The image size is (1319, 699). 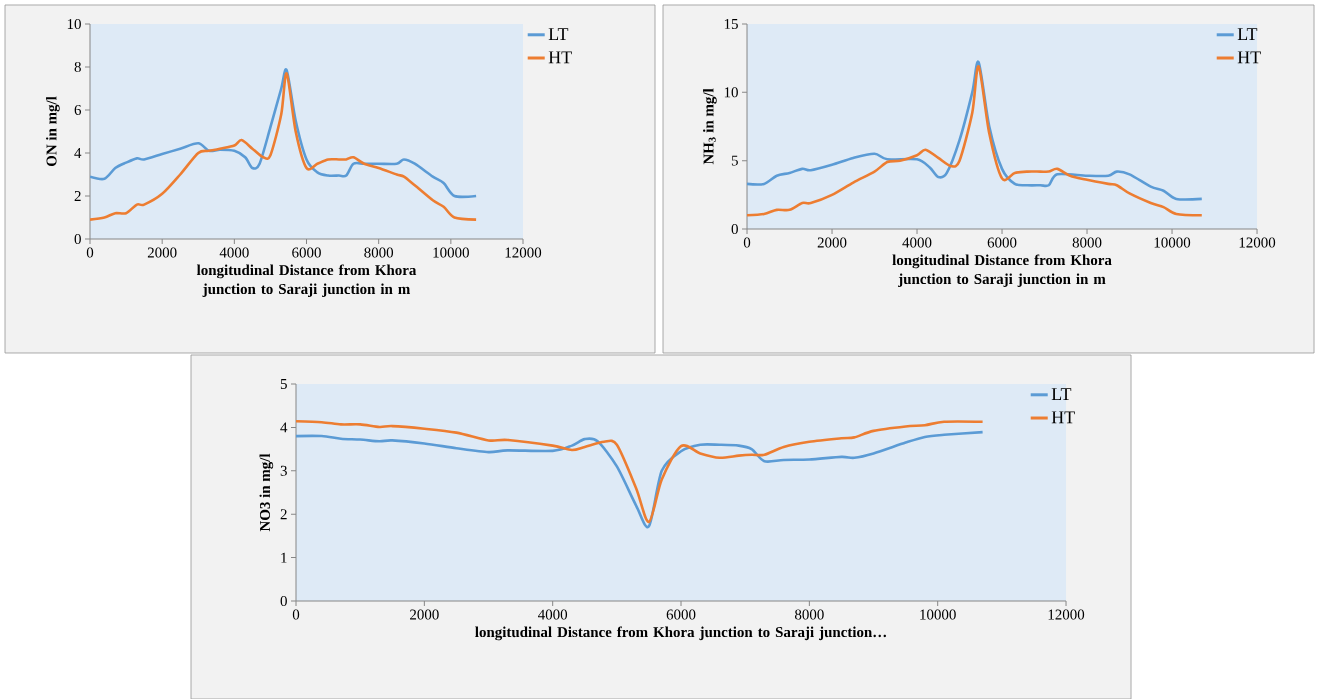 What do you see at coordinates (284, 146) in the screenshot?
I see `line-series` at bounding box center [284, 146].